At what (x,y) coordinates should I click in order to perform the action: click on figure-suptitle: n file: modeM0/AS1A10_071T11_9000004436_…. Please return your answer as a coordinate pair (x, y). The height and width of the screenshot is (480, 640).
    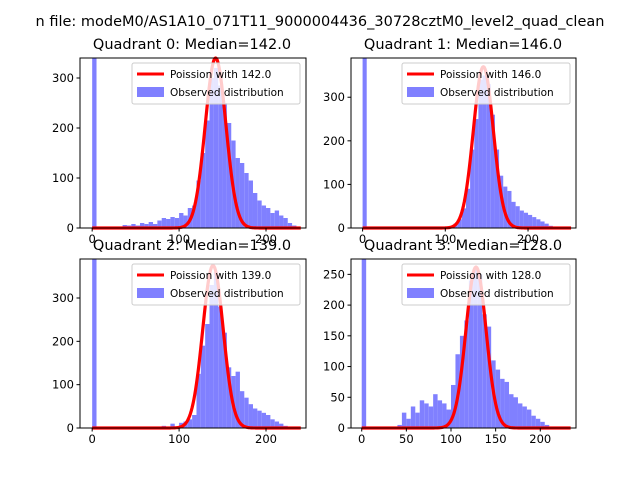
    Looking at the image, I should click on (320, 22).